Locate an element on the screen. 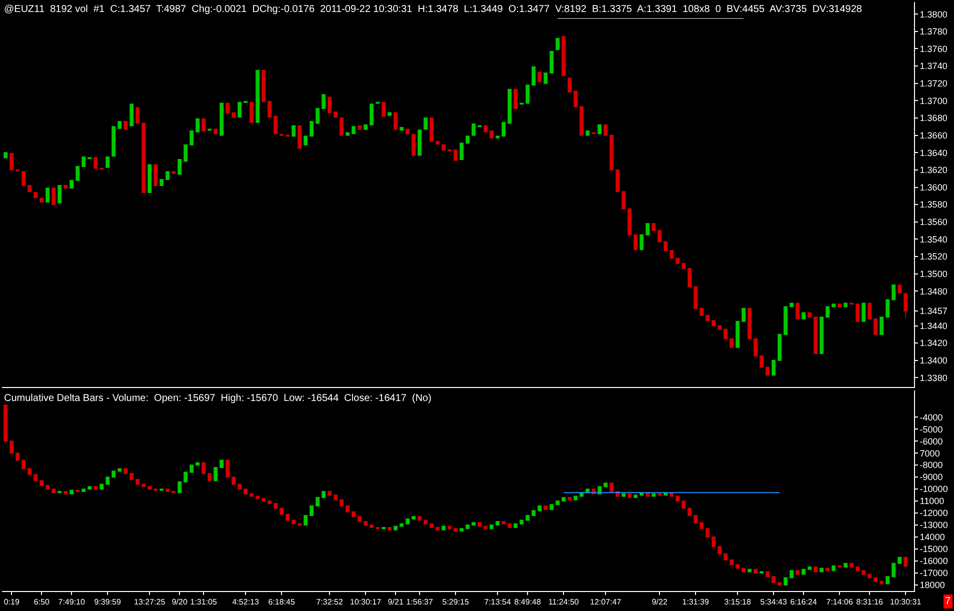  y-tick-label: 1.3640 is located at coordinates (934, 153).